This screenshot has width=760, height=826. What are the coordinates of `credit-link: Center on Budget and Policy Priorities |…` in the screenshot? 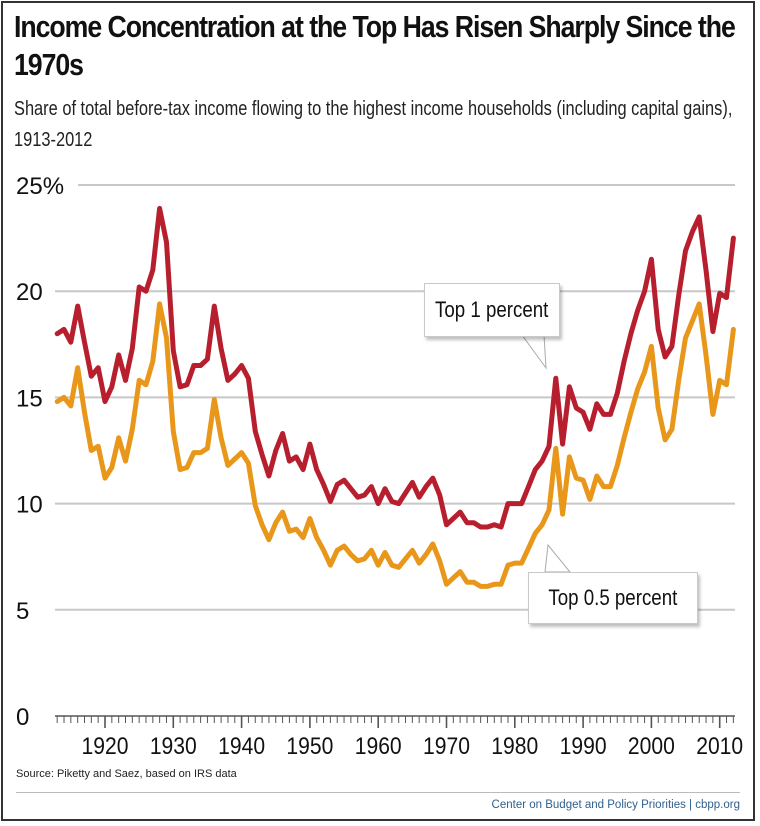 It's located at (615, 805).